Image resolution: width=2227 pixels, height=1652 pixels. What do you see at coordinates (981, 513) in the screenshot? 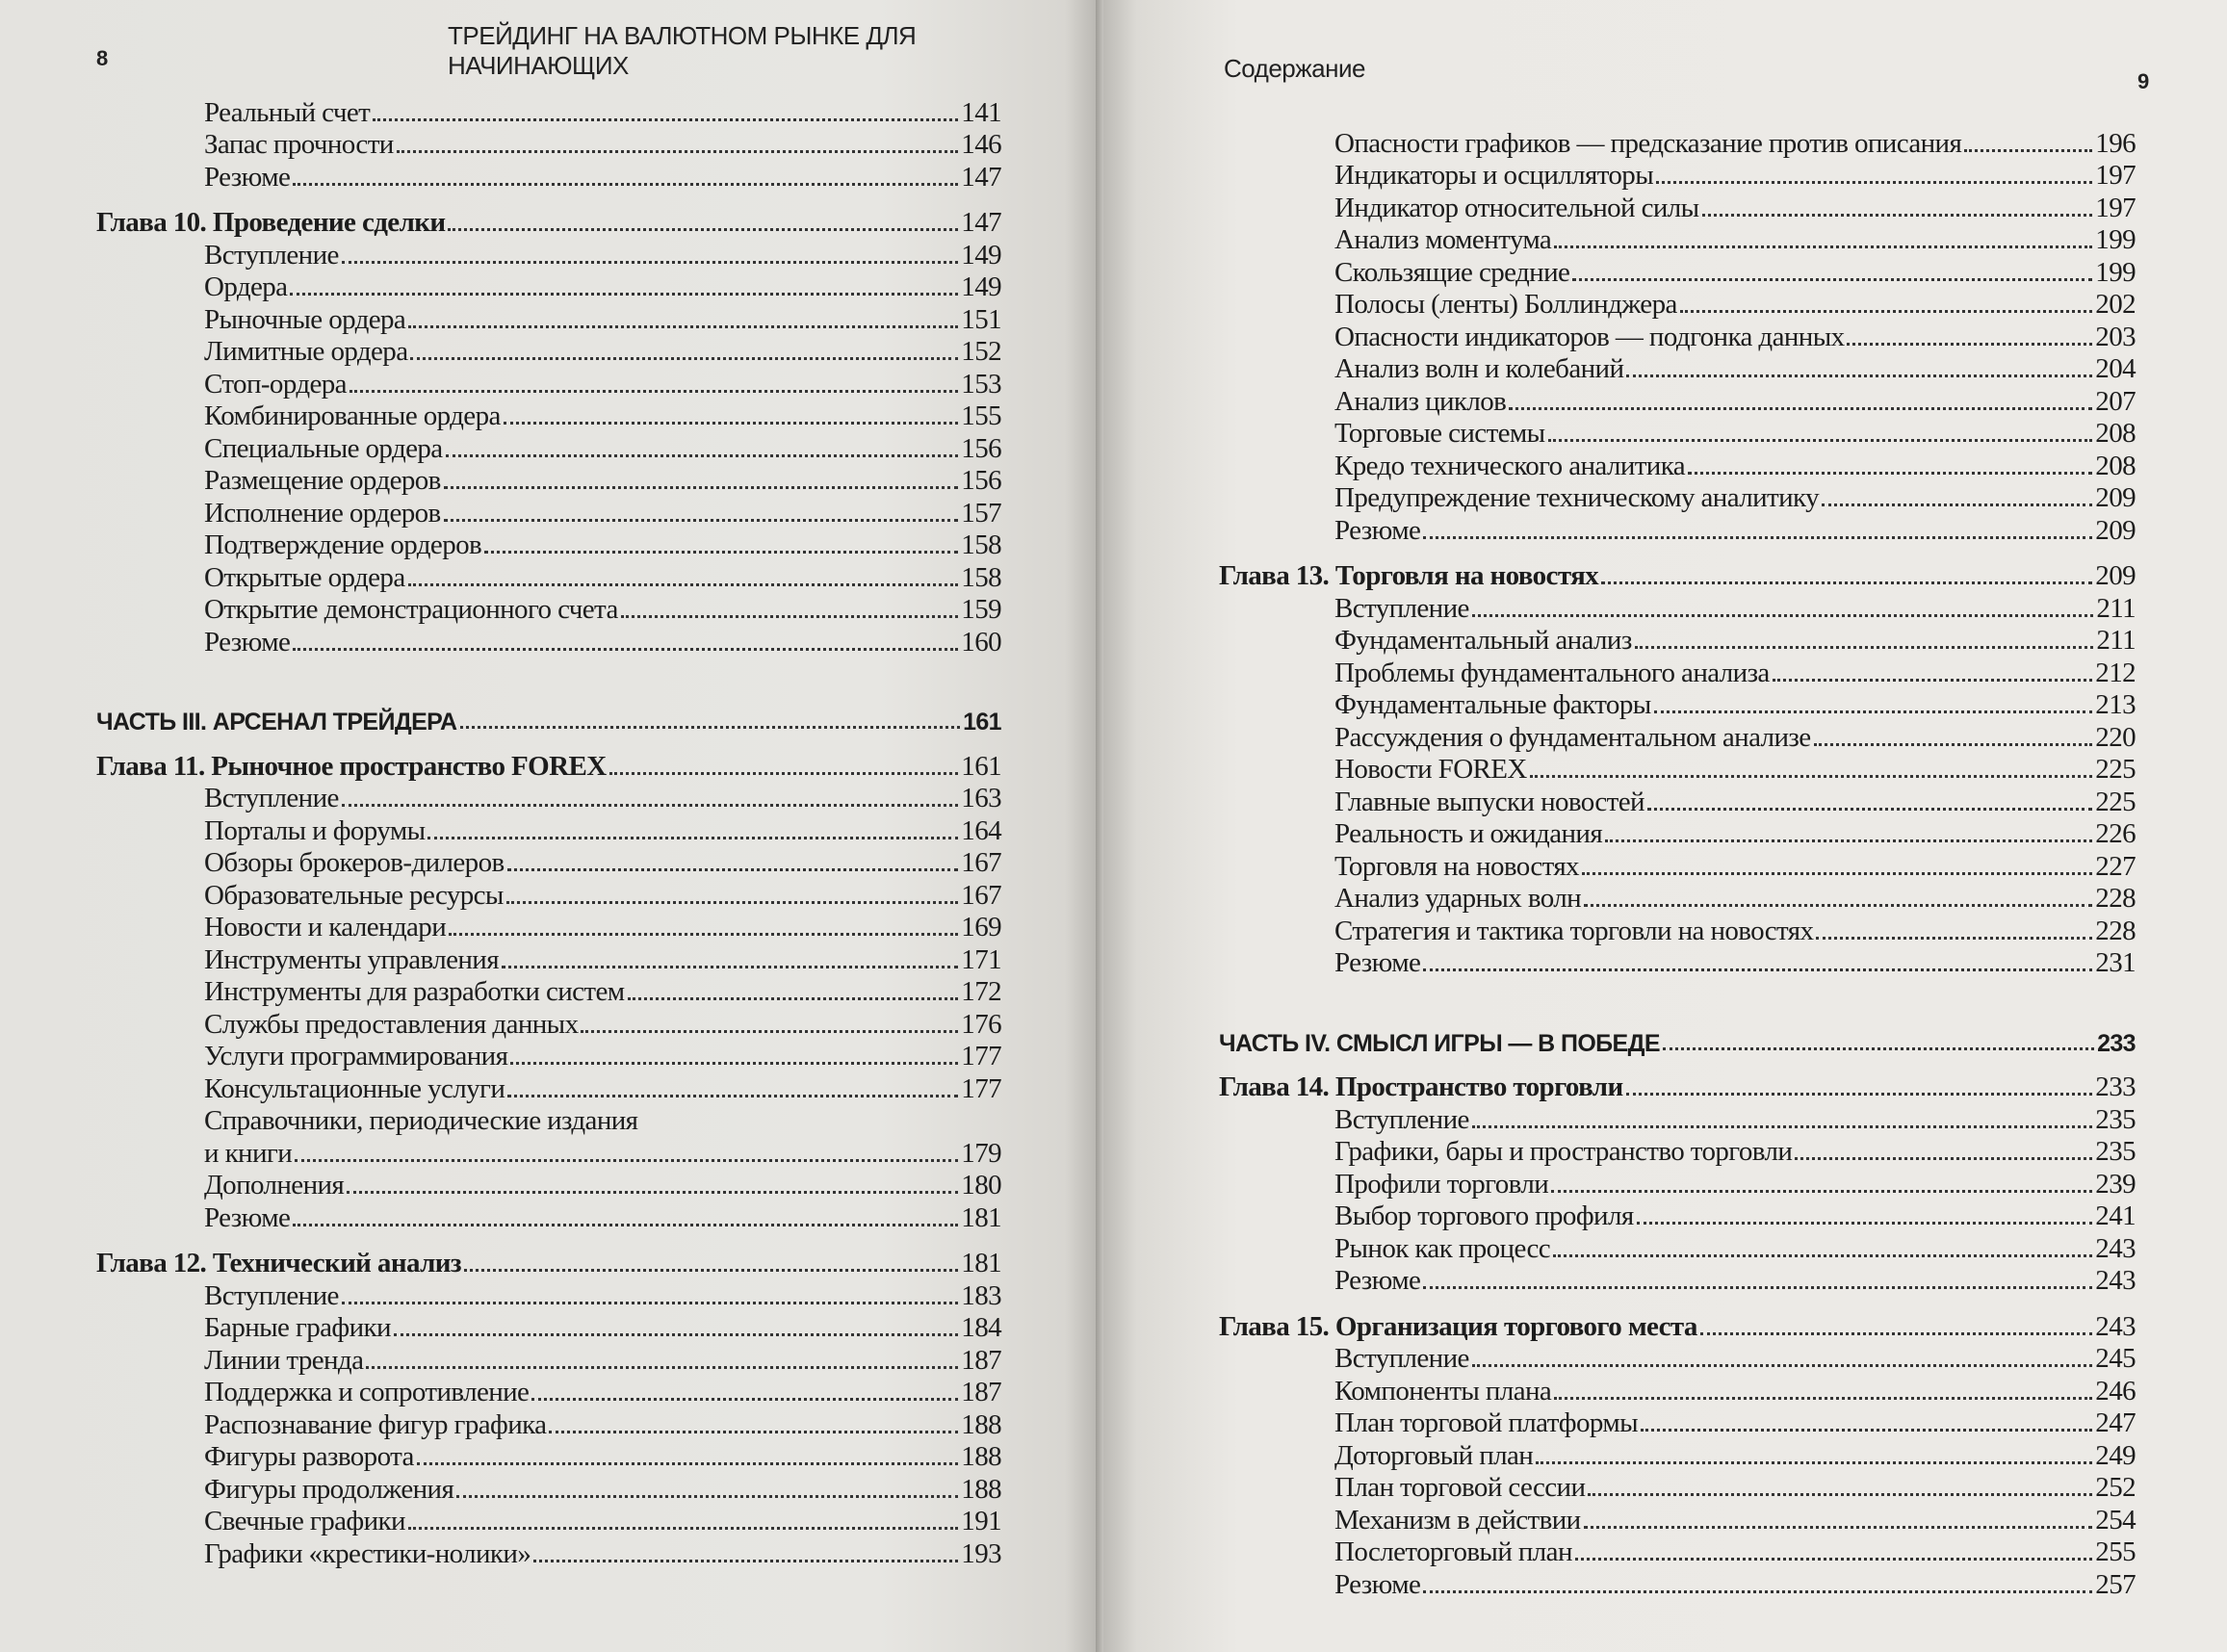
I see `entry-page-number: 157` at bounding box center [981, 513].